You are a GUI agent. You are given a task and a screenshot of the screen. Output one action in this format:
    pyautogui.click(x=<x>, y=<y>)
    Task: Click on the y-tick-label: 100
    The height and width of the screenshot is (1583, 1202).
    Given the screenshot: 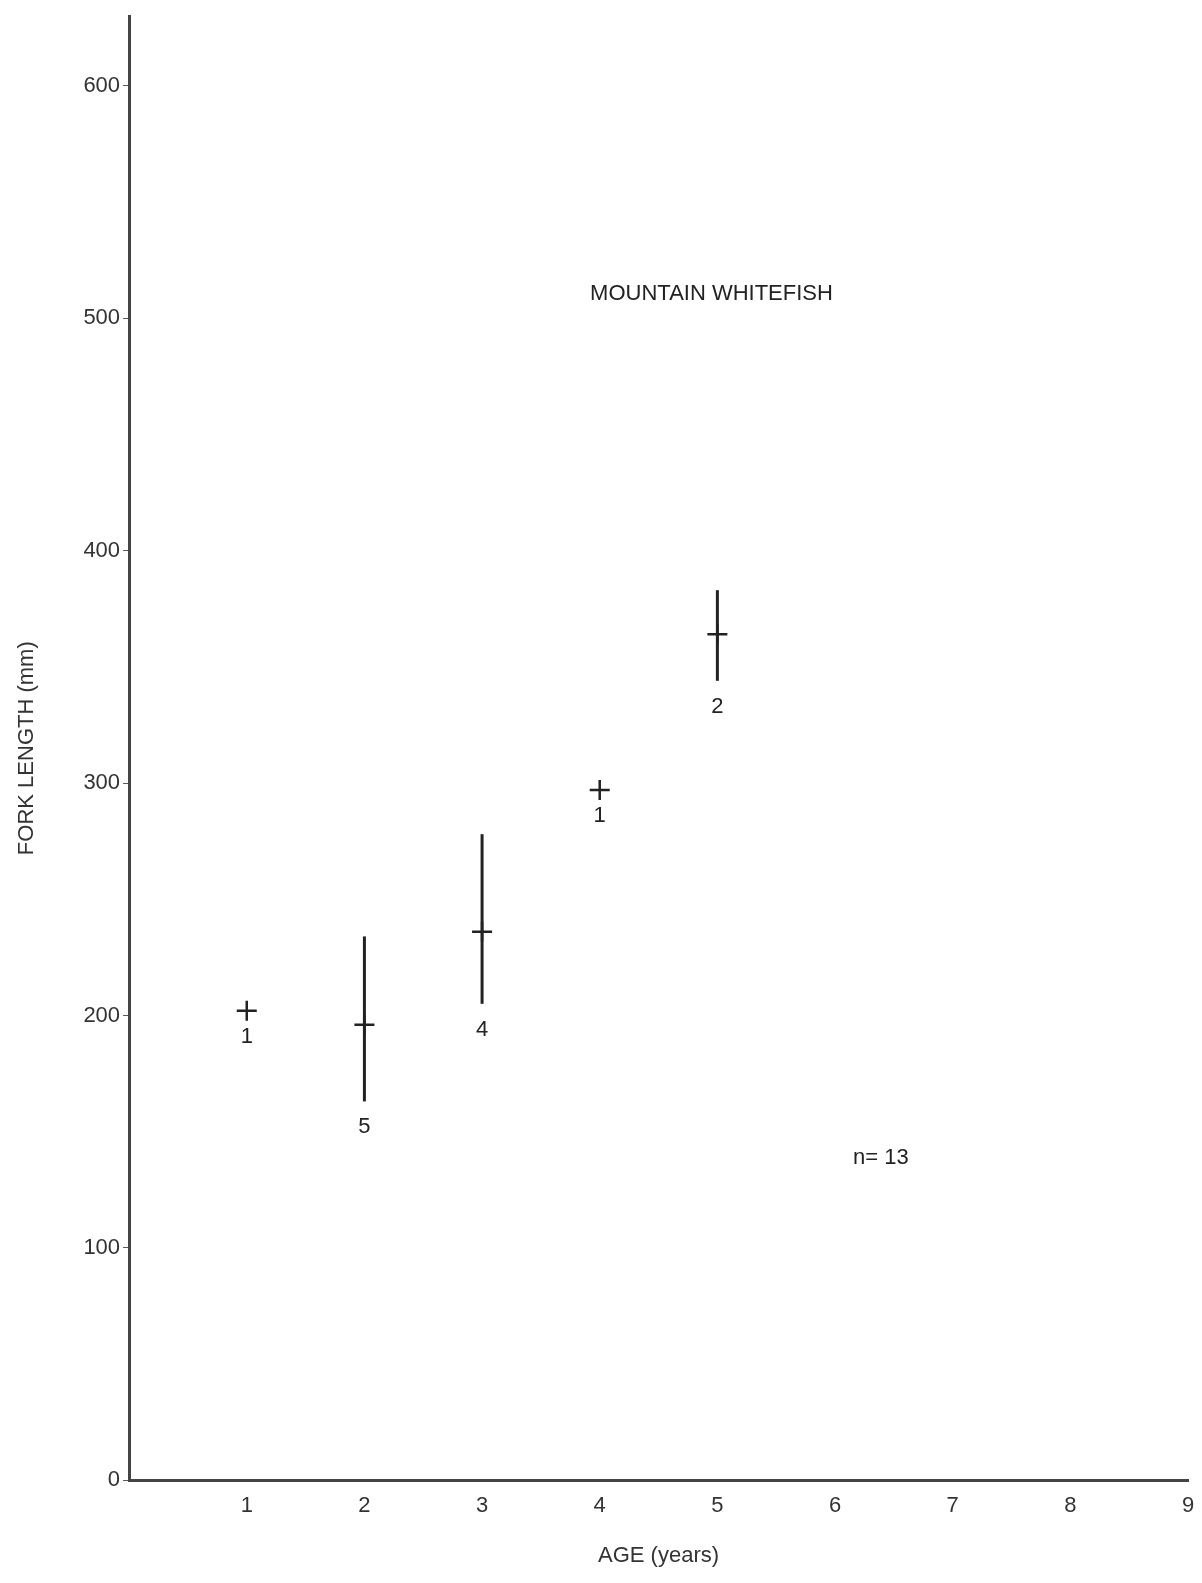 What is the action you would take?
    pyautogui.click(x=102, y=1246)
    